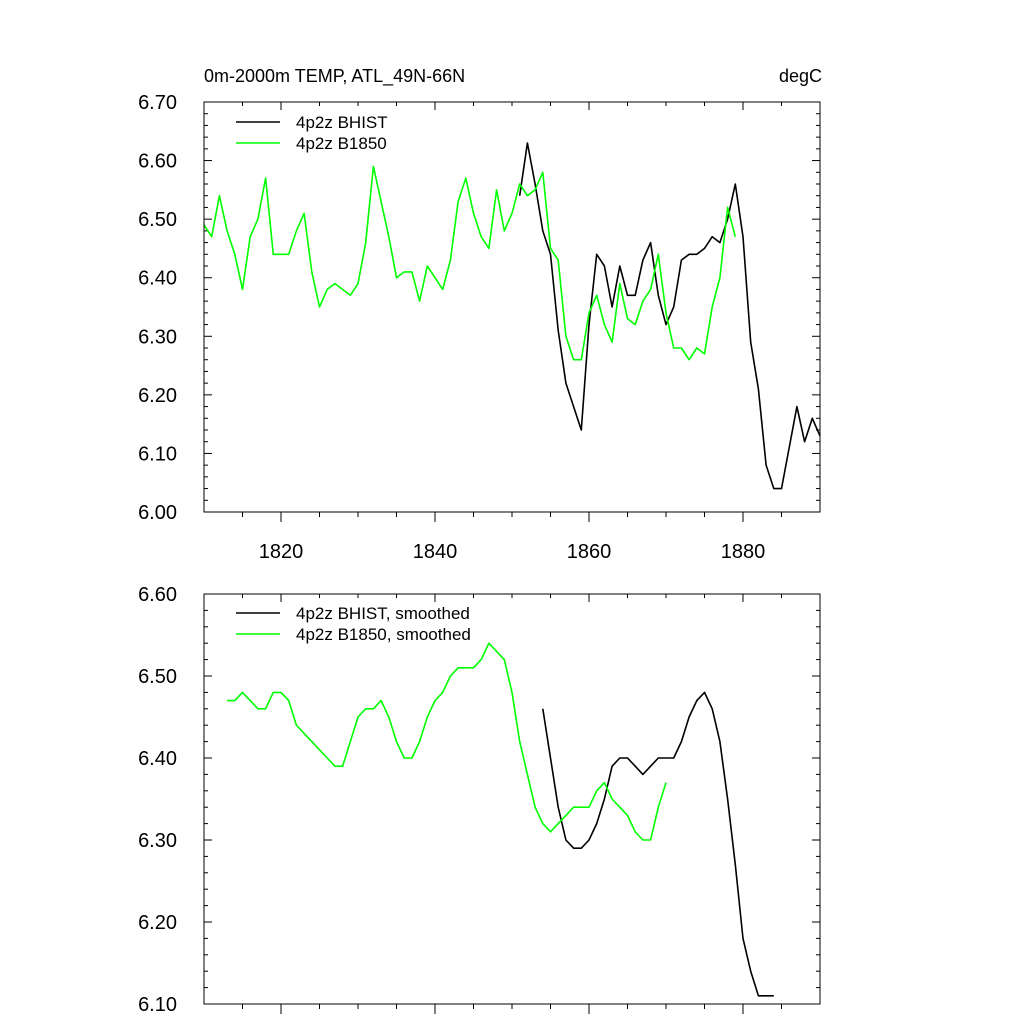 Image resolution: width=1024 pixels, height=1024 pixels. Describe the element at coordinates (341, 143) in the screenshot. I see `legend-label-b1850: 4p2z B1850` at that location.